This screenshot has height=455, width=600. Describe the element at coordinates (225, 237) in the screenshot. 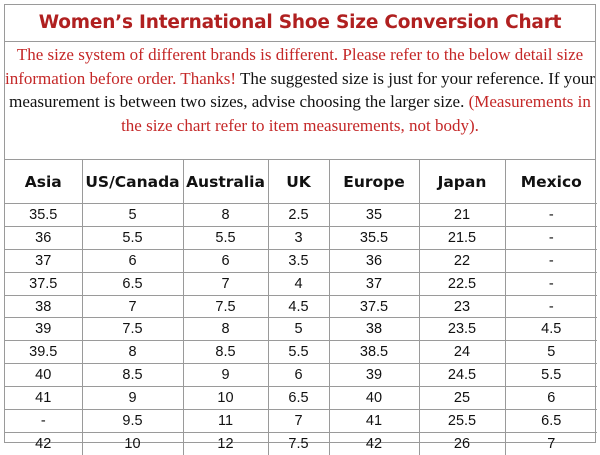

I see `cell-australia: 5.5` at that location.